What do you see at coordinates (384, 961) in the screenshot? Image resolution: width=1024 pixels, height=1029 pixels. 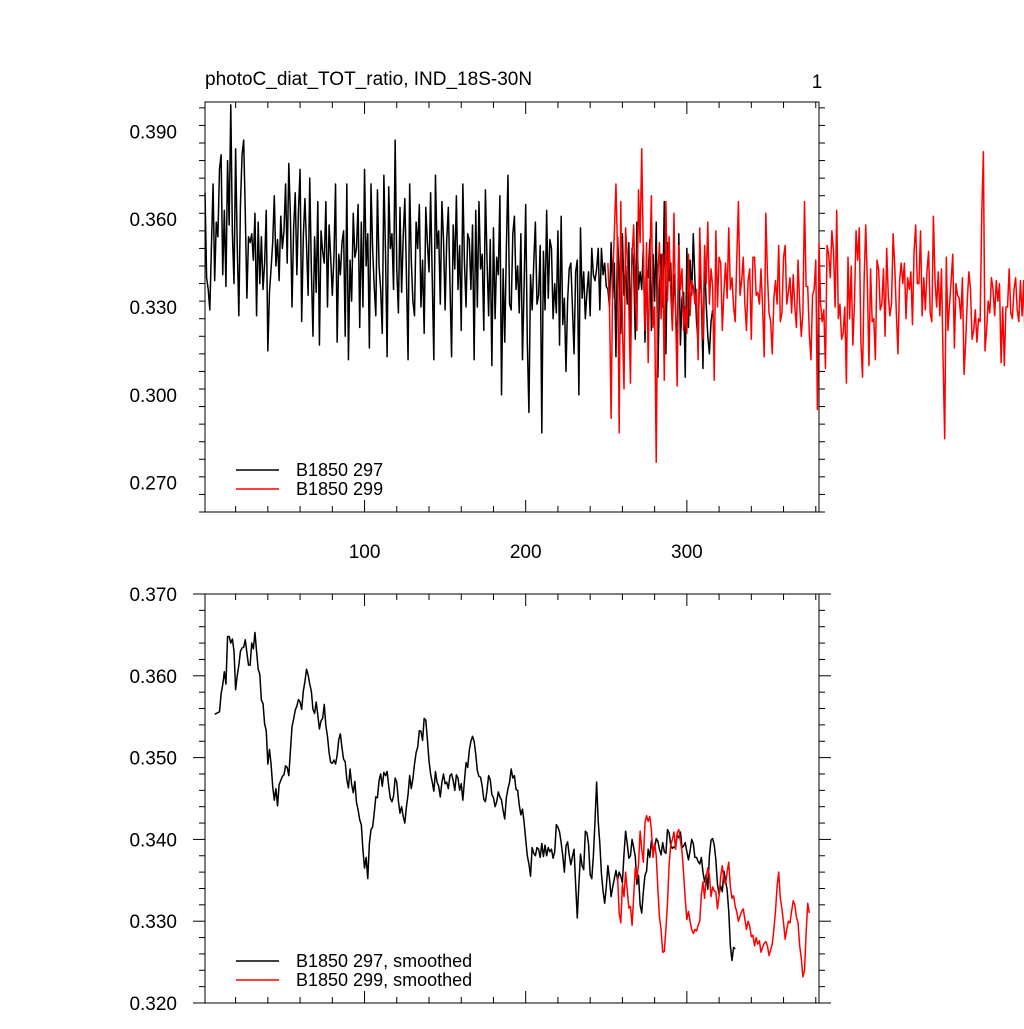 I see `legend-label: B1850 297, smoothed` at bounding box center [384, 961].